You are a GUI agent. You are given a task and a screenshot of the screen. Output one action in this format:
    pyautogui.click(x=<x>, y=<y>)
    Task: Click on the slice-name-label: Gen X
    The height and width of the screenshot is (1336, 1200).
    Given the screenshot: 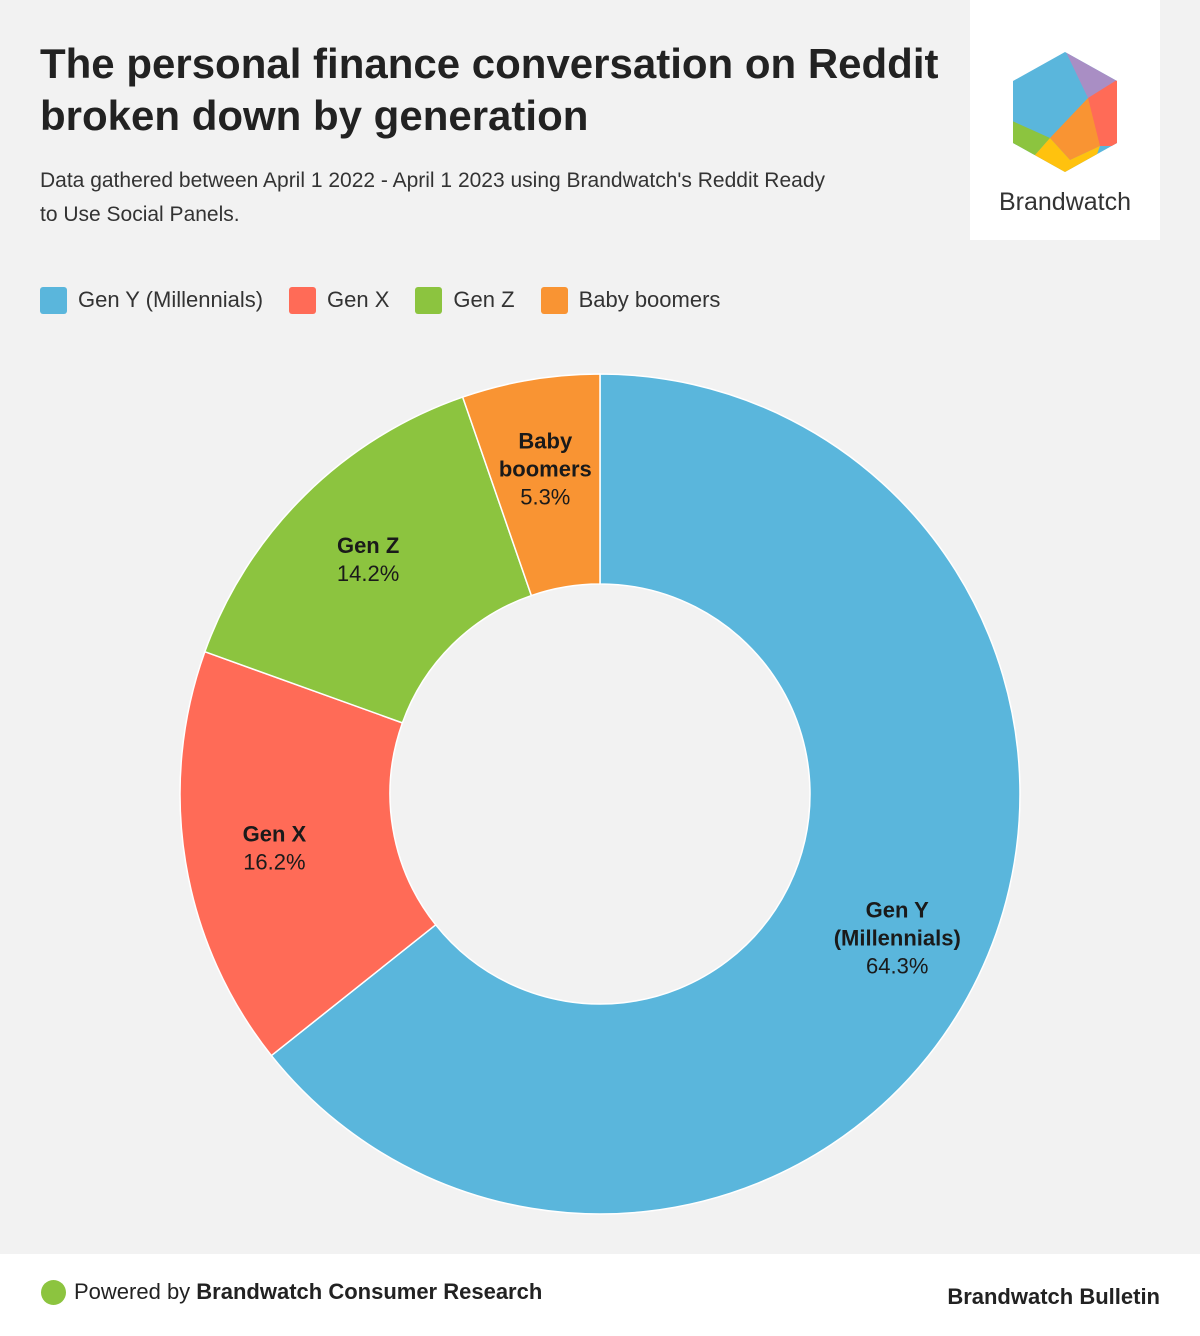 What is the action you would take?
    pyautogui.click(x=275, y=834)
    